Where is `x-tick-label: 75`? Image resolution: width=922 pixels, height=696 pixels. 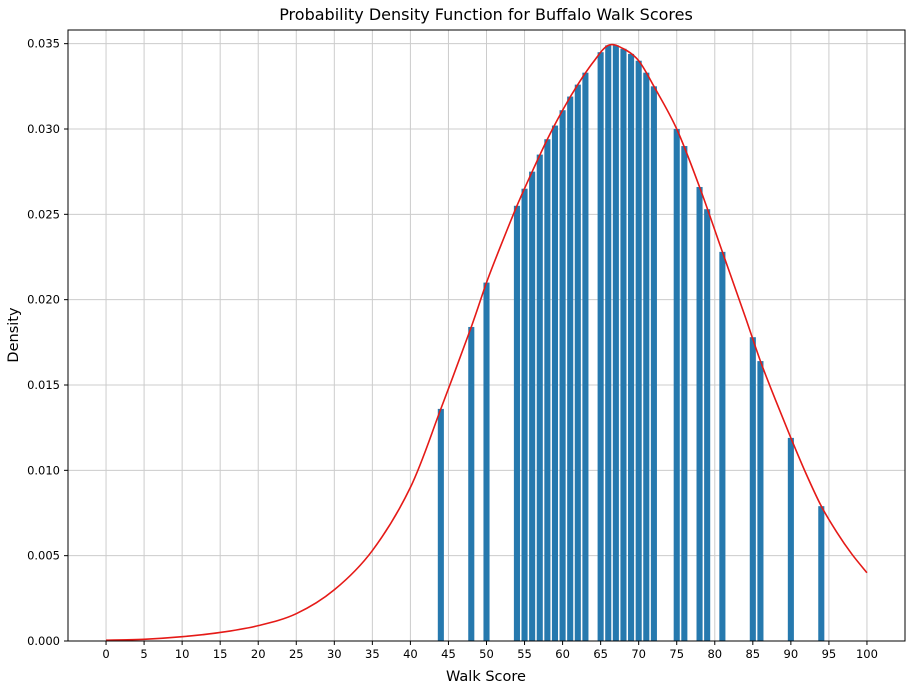 x-tick-label: 75 is located at coordinates (676, 654).